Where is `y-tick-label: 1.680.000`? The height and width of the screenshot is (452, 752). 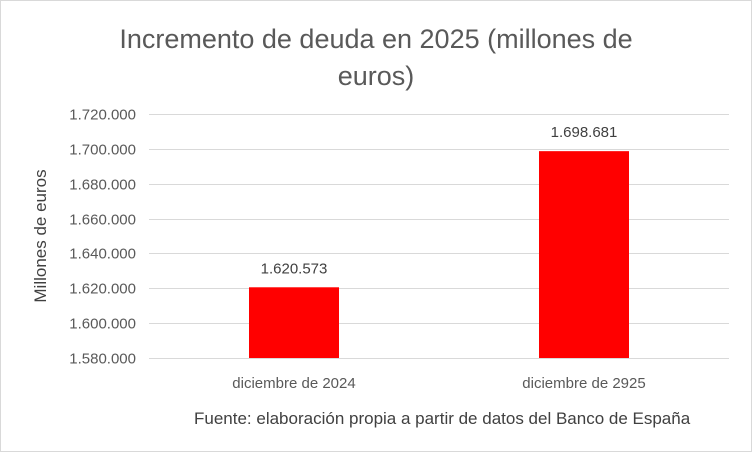
y-tick-label: 1.680.000 is located at coordinates (102, 185).